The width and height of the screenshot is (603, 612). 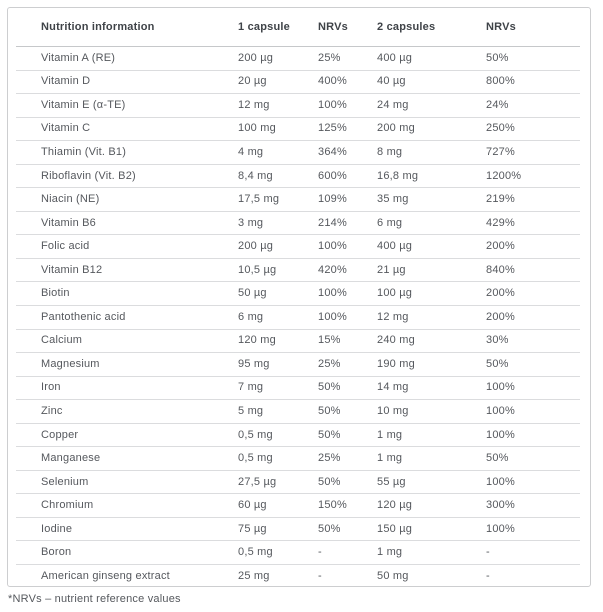 I want to click on nrv-1-capsule: 214%, so click(x=332, y=222).